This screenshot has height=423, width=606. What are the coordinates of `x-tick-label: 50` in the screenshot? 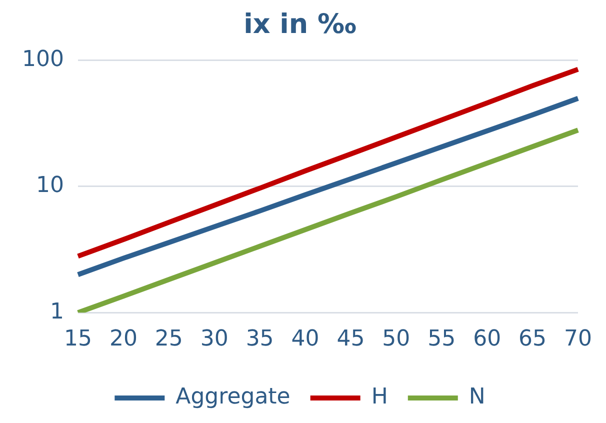 It's located at (396, 339).